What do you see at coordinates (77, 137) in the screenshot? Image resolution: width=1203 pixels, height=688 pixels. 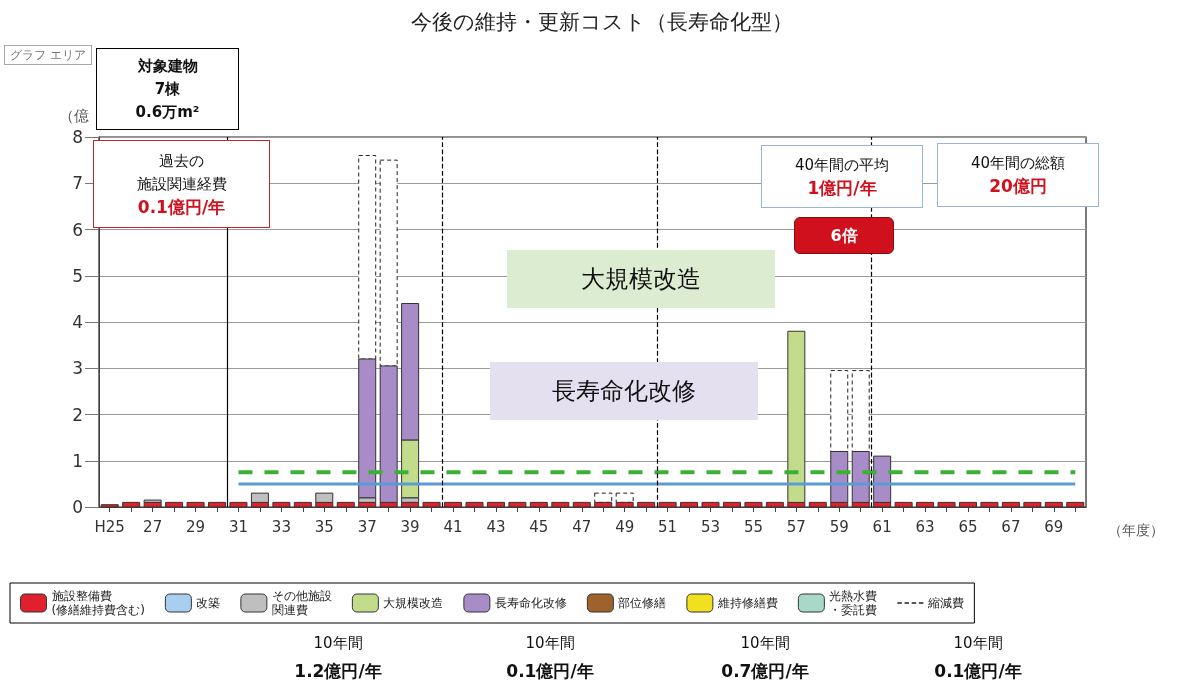 I see `y-tick-label: 8` at bounding box center [77, 137].